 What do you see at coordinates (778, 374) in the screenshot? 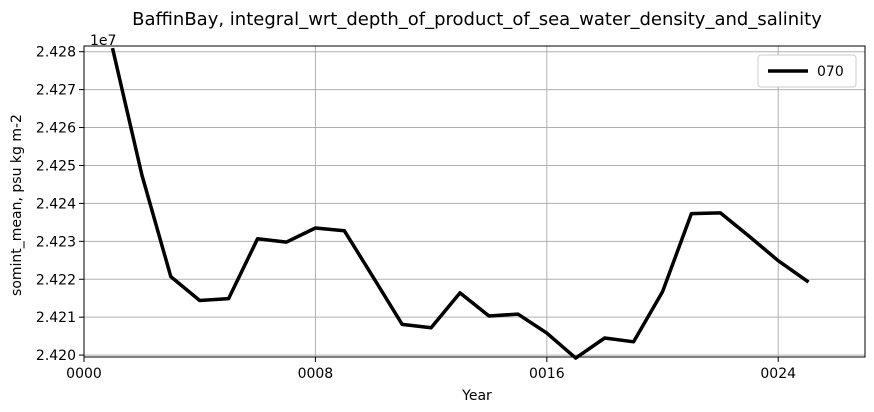
I see `x-tick-label: 0024` at bounding box center [778, 374].